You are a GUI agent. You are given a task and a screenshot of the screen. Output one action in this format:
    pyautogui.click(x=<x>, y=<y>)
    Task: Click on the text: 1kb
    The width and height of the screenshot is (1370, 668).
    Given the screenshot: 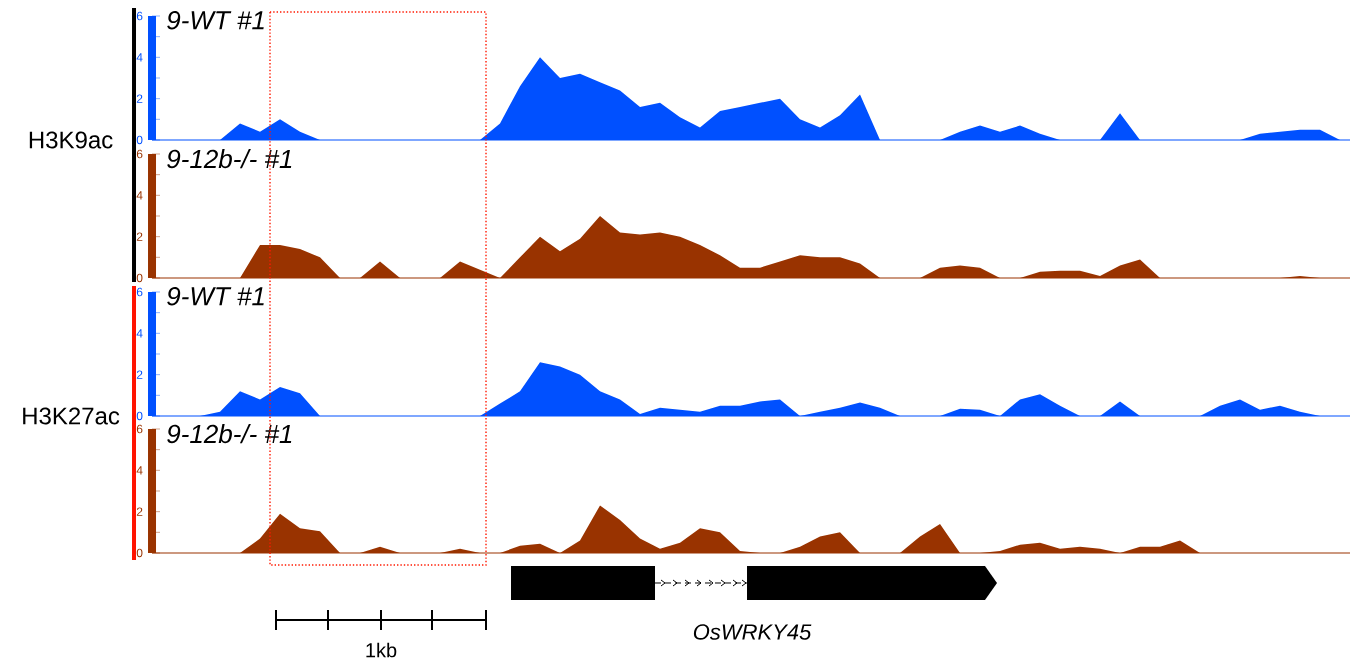 What is the action you would take?
    pyautogui.click(x=381, y=650)
    